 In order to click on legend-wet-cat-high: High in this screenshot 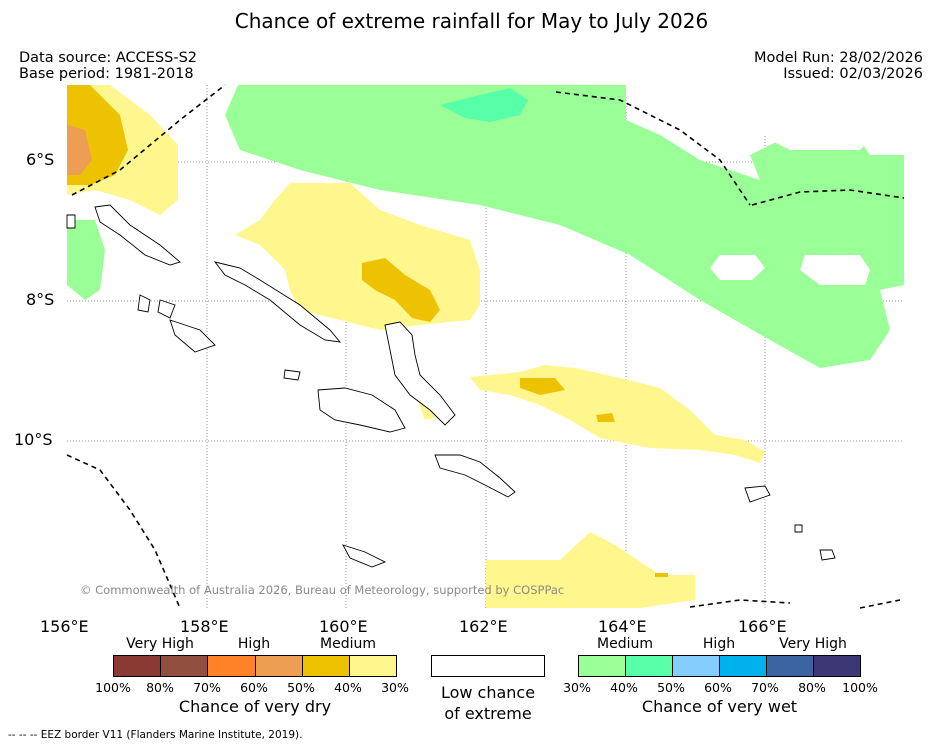, I will do `click(719, 644)`.